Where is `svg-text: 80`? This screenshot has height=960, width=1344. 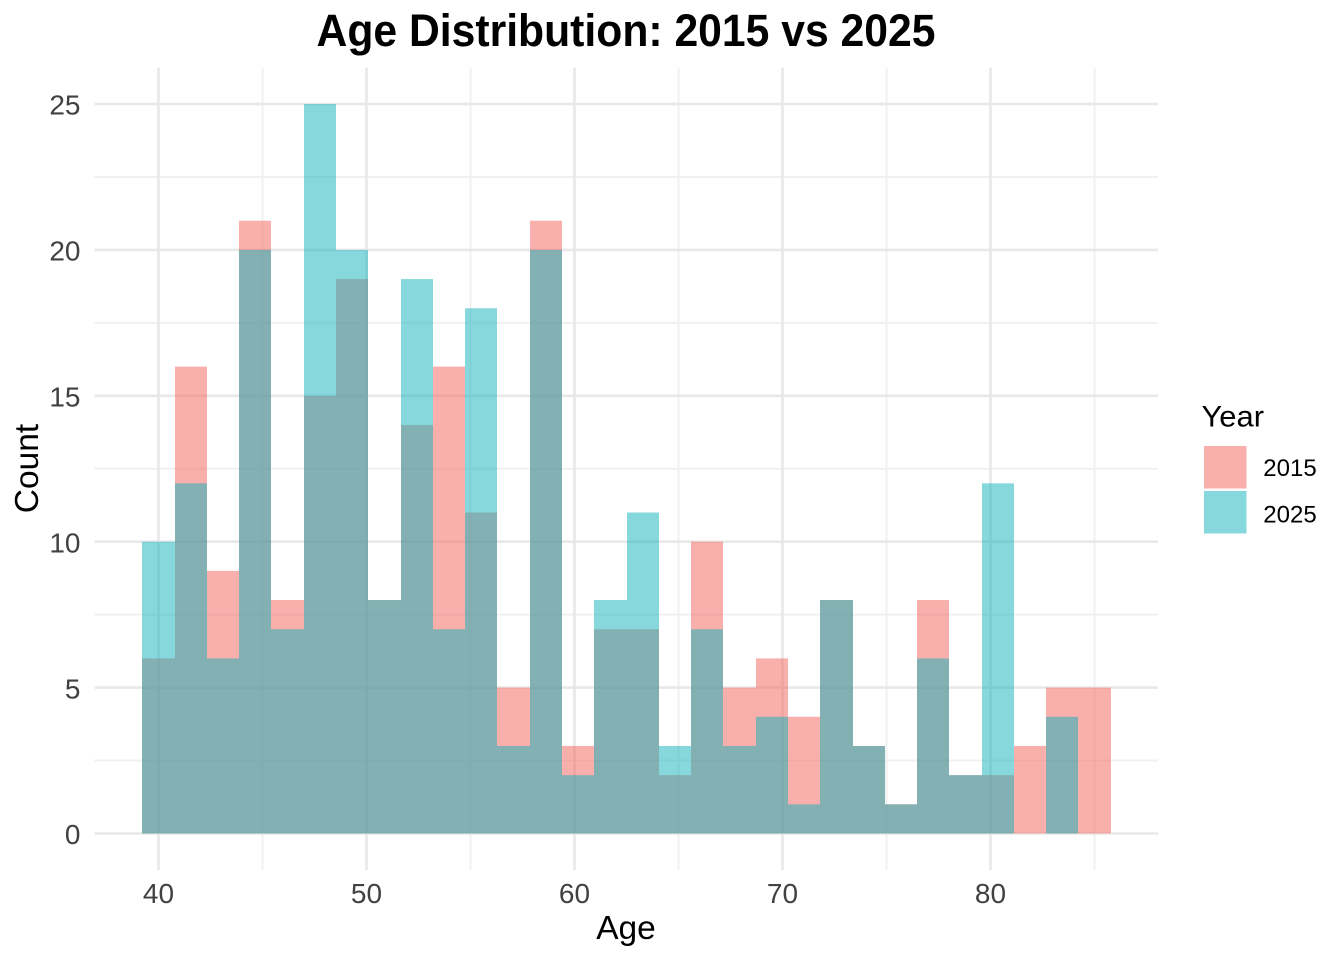
svg-text: 80 is located at coordinates (990, 893).